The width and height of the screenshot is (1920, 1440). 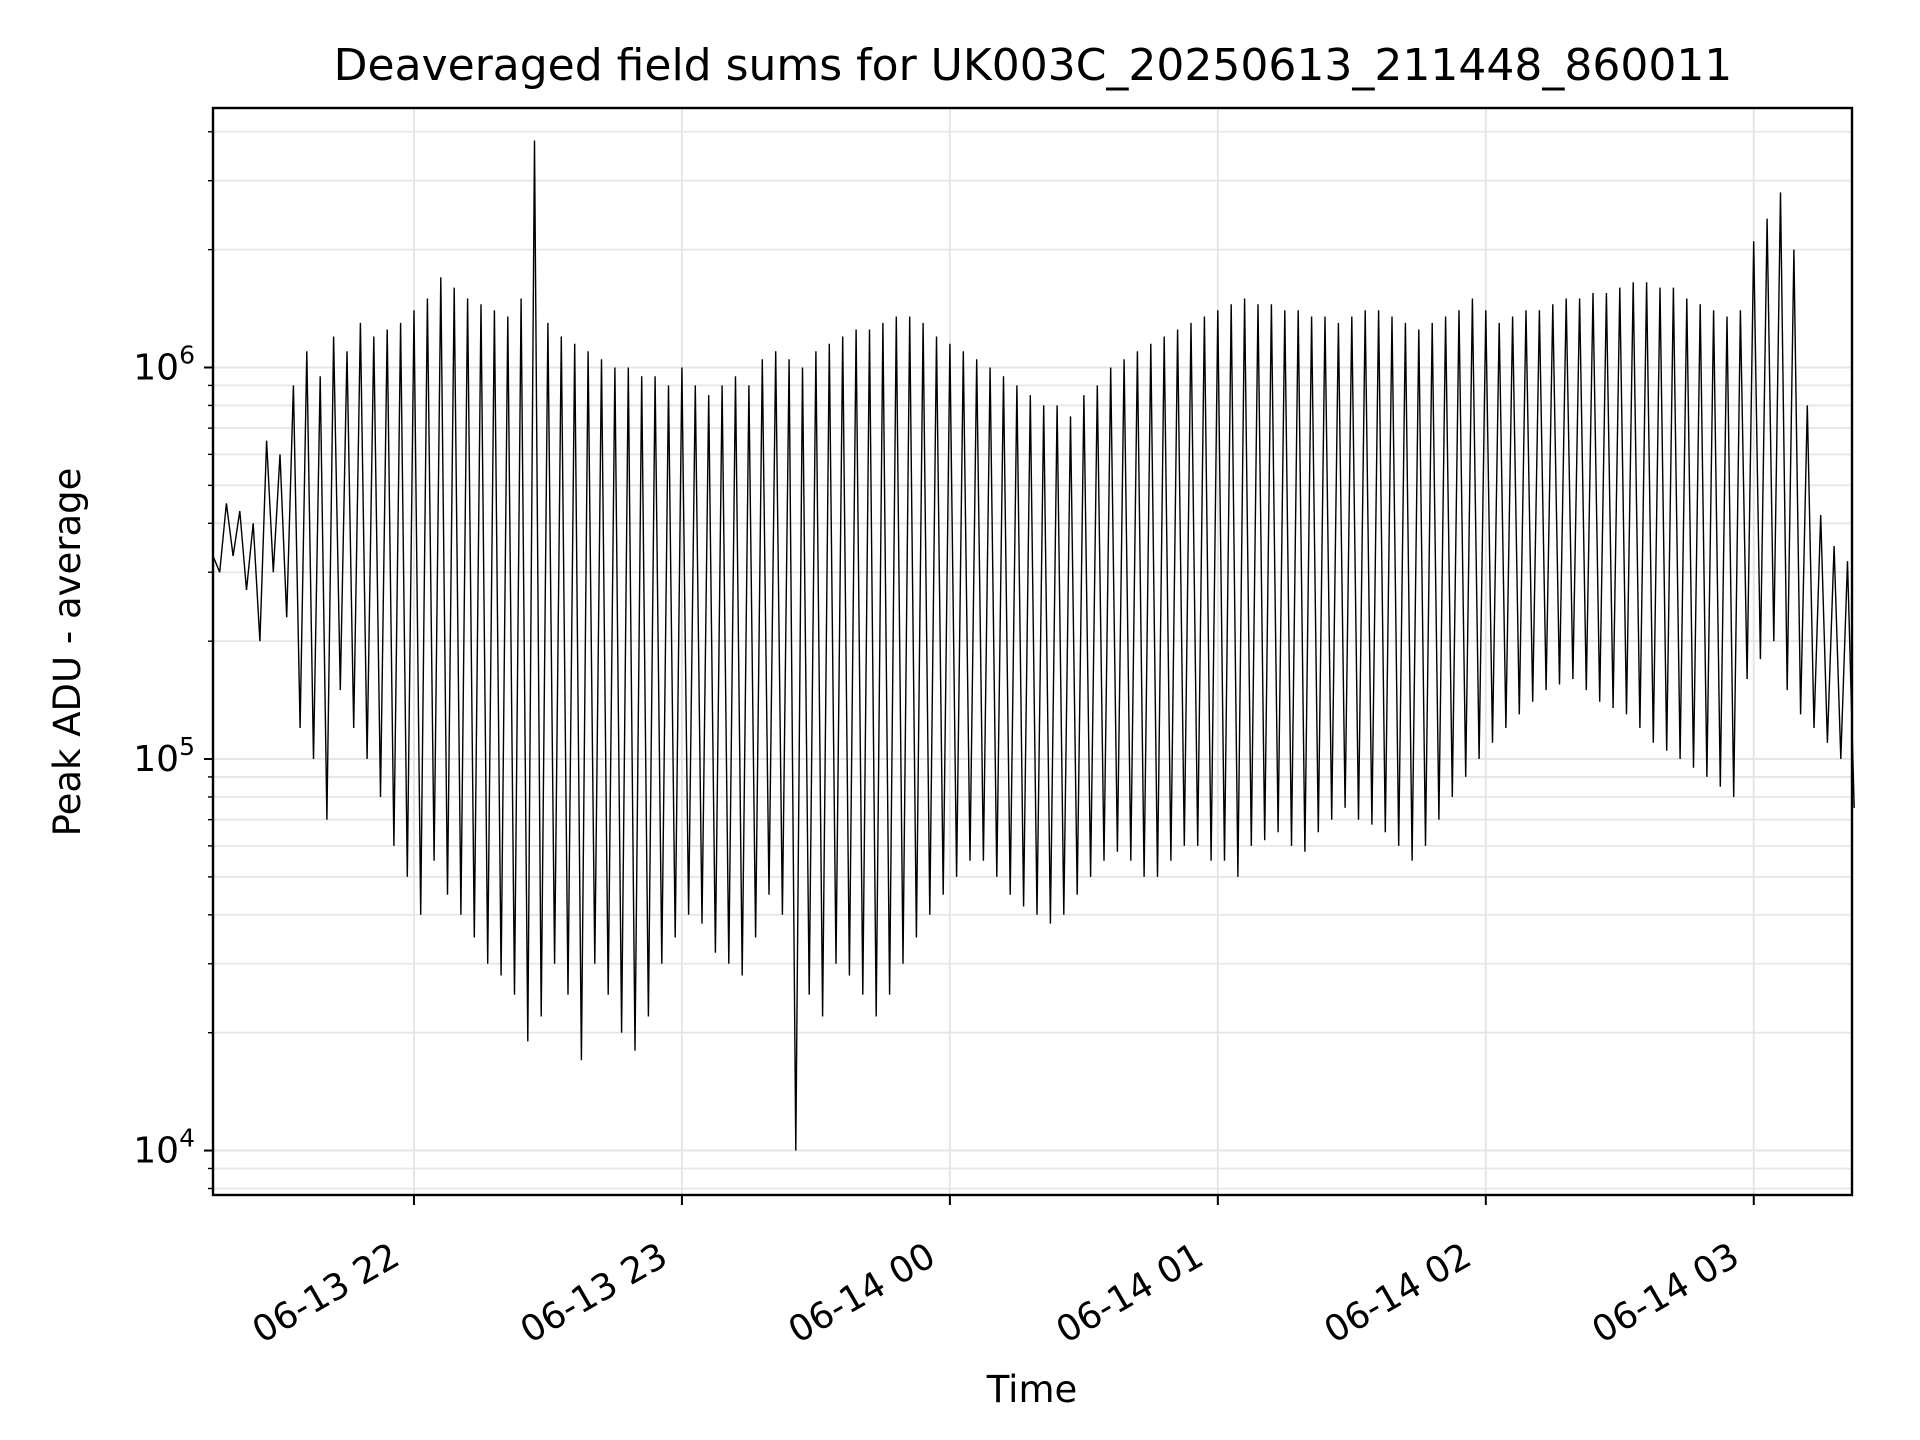 I want to click on y-tick-exponent: 6, so click(x=187, y=354).